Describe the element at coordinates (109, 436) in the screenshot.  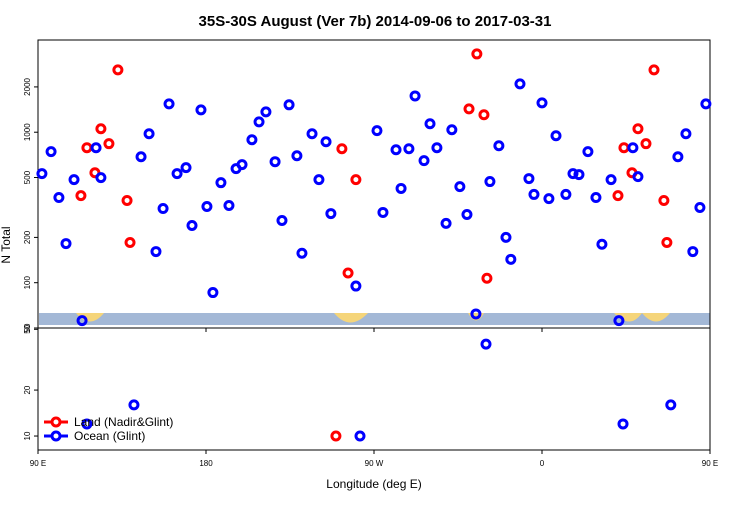
I see `legend-label: Ocean (Glint)` at that location.